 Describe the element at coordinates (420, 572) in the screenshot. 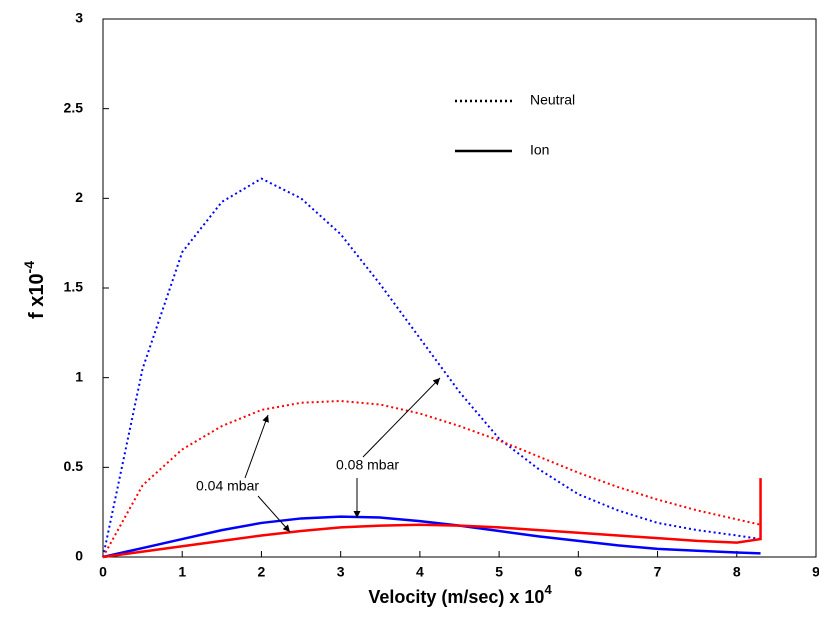

I see `x-tick-label: 4` at that location.